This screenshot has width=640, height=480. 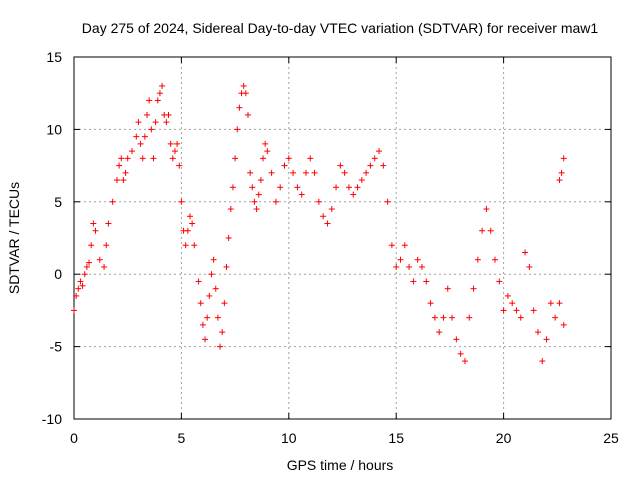 What do you see at coordinates (344, 438) in the screenshot?
I see `x-tick-labels: 0 5 10 15 20 25` at bounding box center [344, 438].